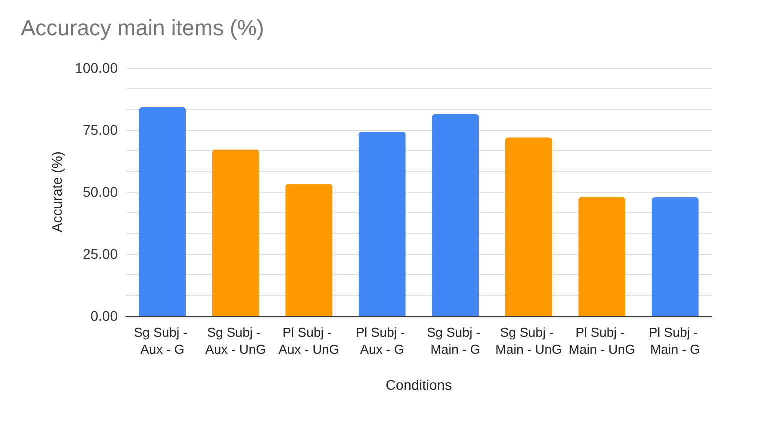  I want to click on chart-title: Accuracy main items (%), so click(142, 28).